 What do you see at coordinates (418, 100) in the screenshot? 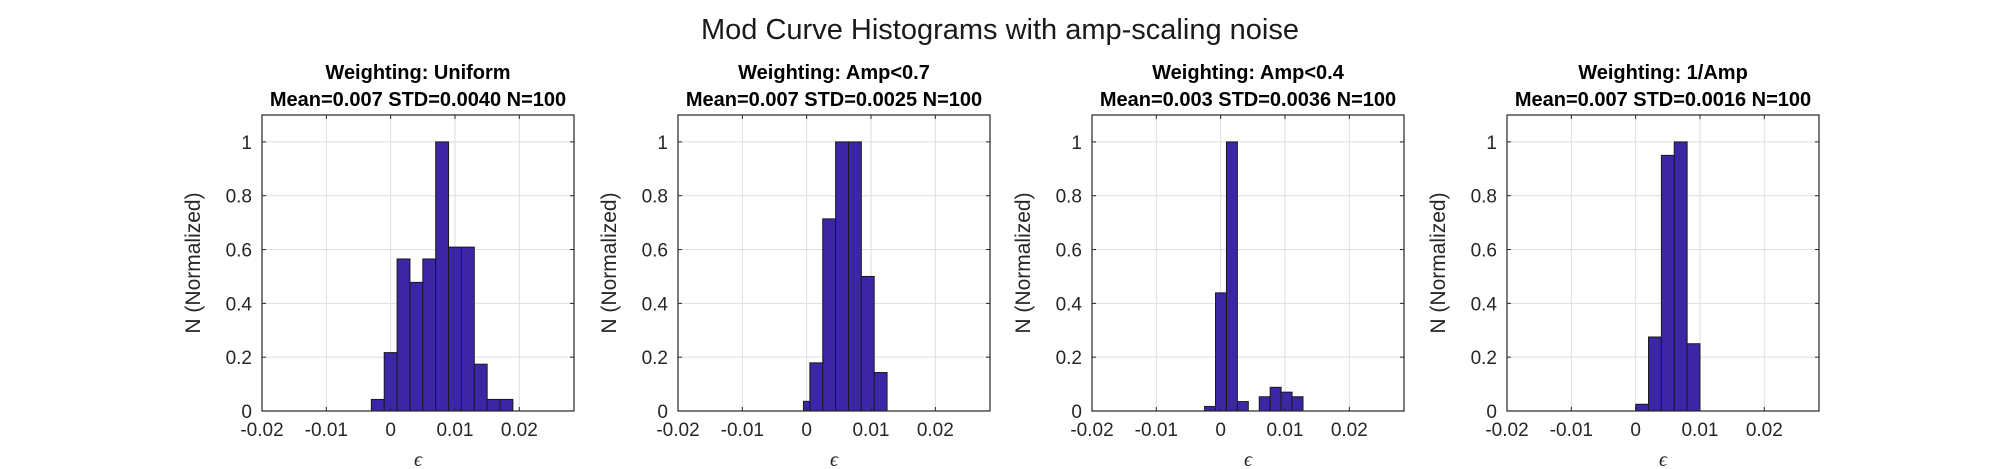
I see `panel-stats: Mean=0.007 STD=0.0040 N=100` at bounding box center [418, 100].